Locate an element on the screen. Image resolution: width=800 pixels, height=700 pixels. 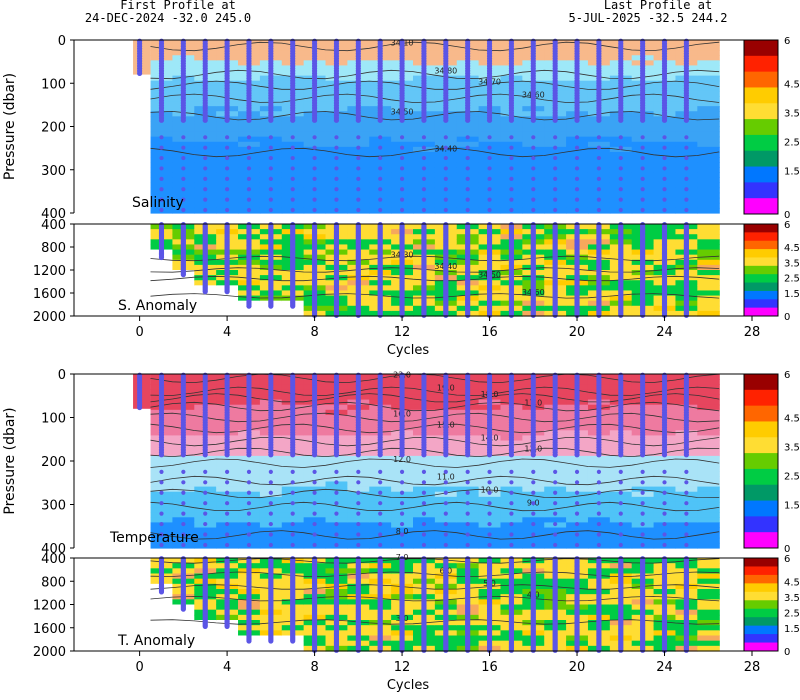
y-tick-label: 800 is located at coordinates (53, 248).